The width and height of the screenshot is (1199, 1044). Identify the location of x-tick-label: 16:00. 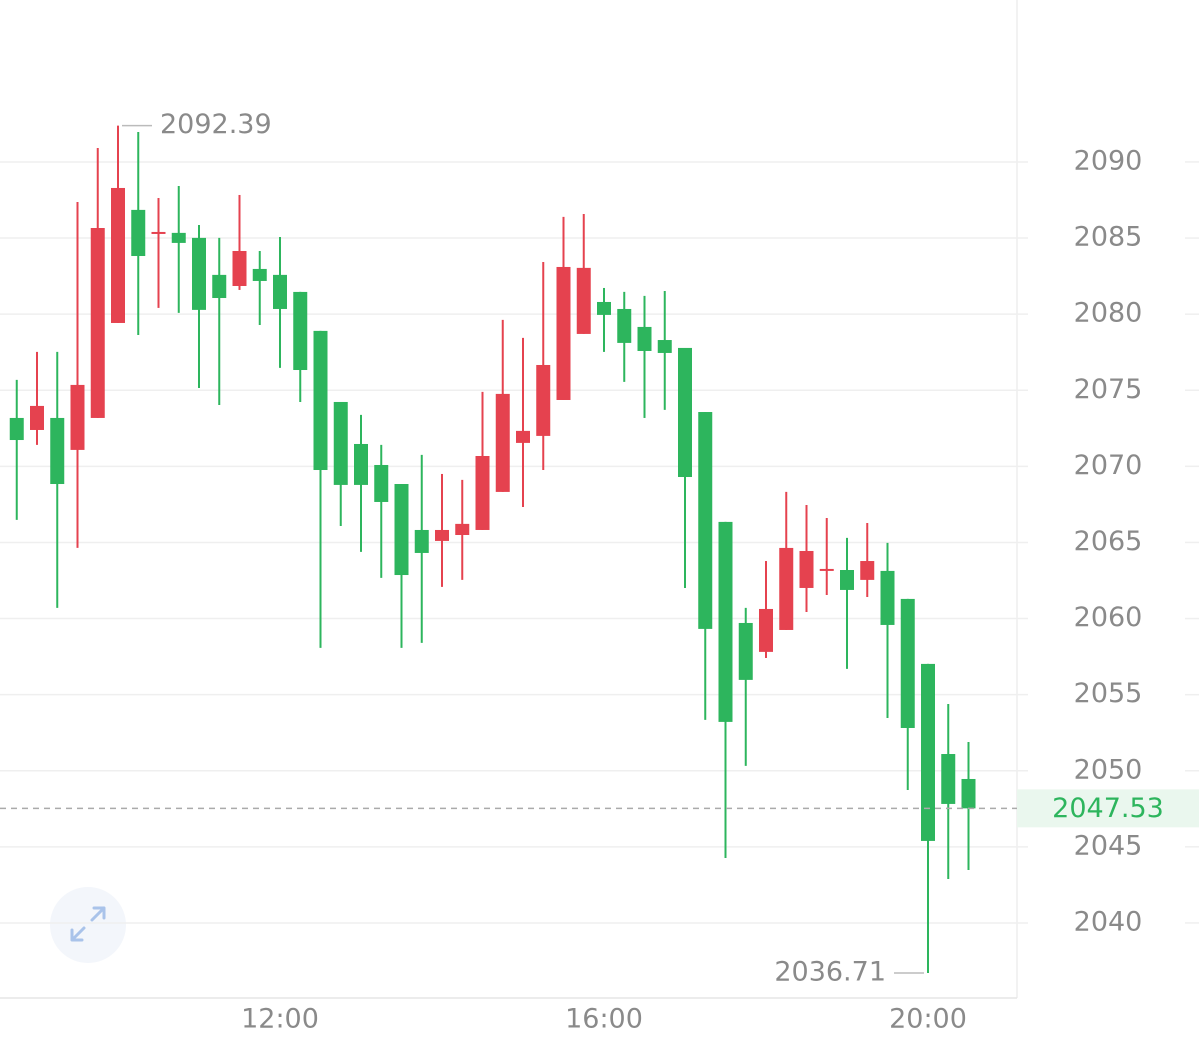
(604, 1019).